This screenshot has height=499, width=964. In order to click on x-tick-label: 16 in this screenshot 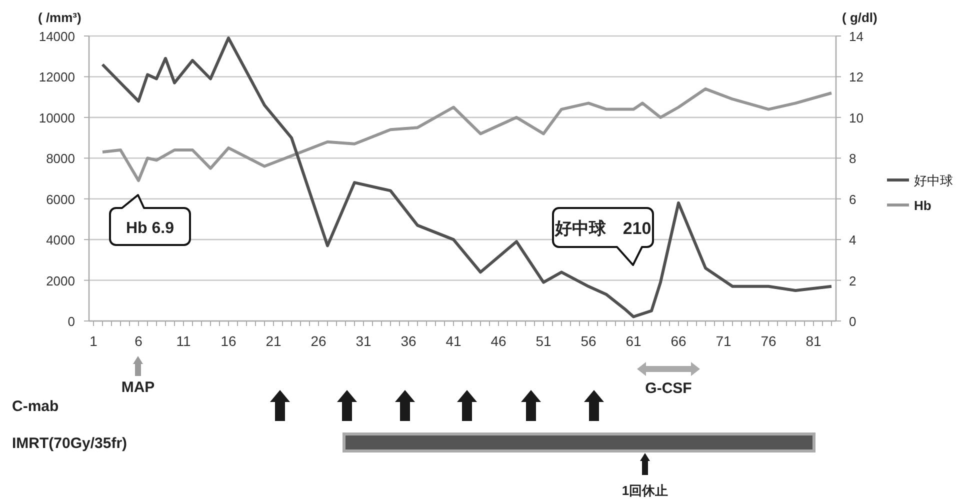, I will do `click(228, 341)`.